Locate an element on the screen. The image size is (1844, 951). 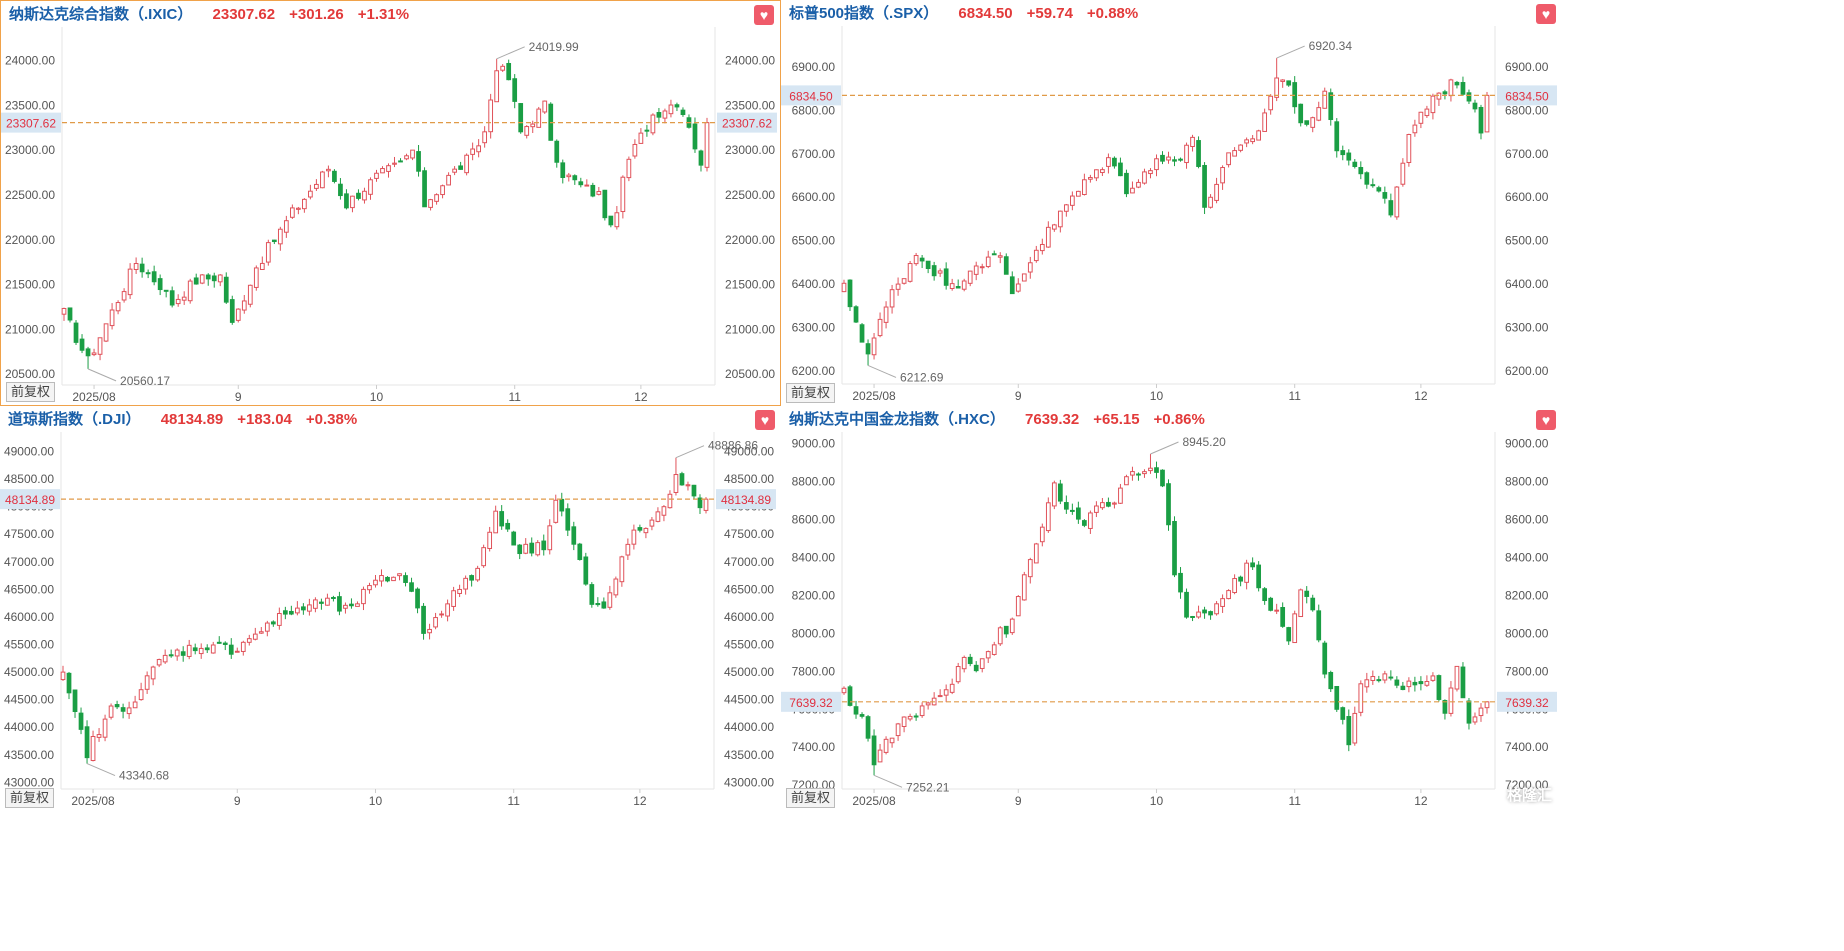
y-tick-label-right: 21000.00 is located at coordinates (750, 329).